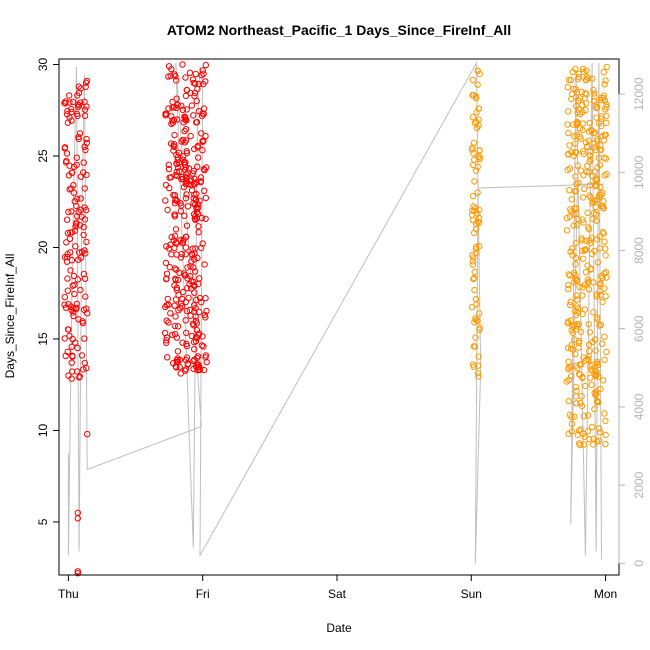 This screenshot has width=650, height=650. Describe the element at coordinates (339, 628) in the screenshot. I see `x-axis-title: Date` at that location.